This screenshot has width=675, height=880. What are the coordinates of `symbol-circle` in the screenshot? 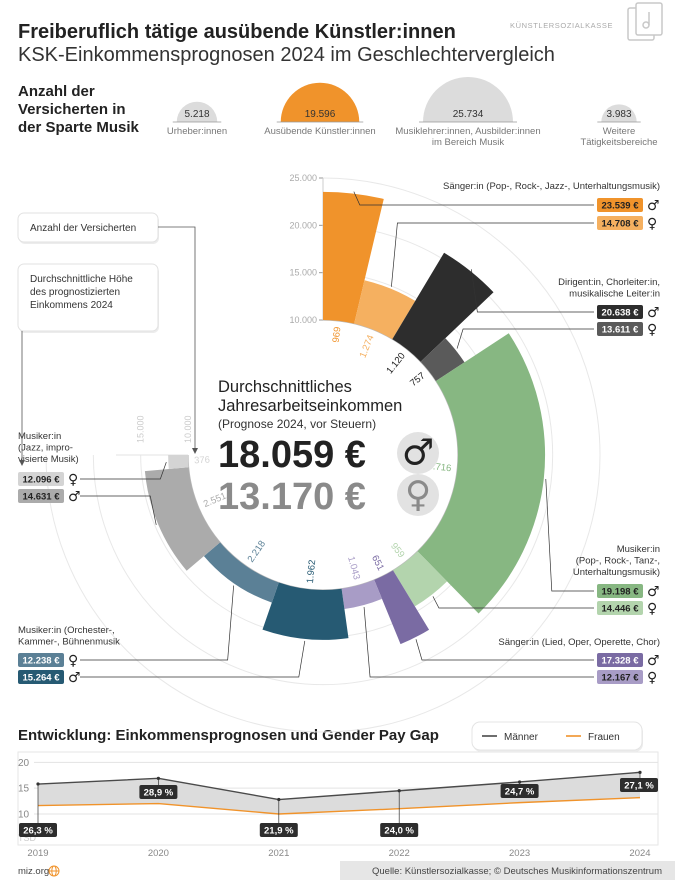 It's located at (418, 495).